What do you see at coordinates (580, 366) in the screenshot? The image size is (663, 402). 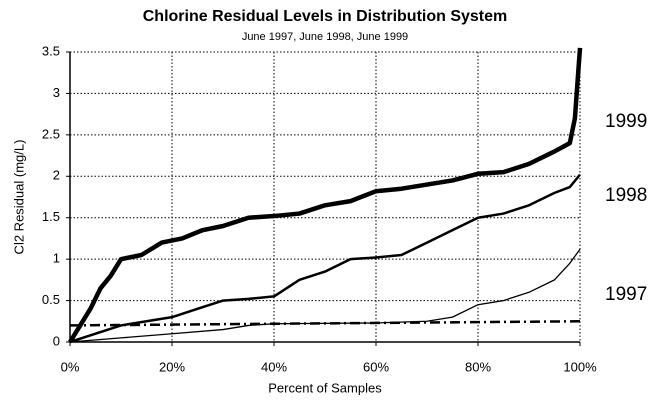 I see `x-tick-label: 100%` at bounding box center [580, 366].